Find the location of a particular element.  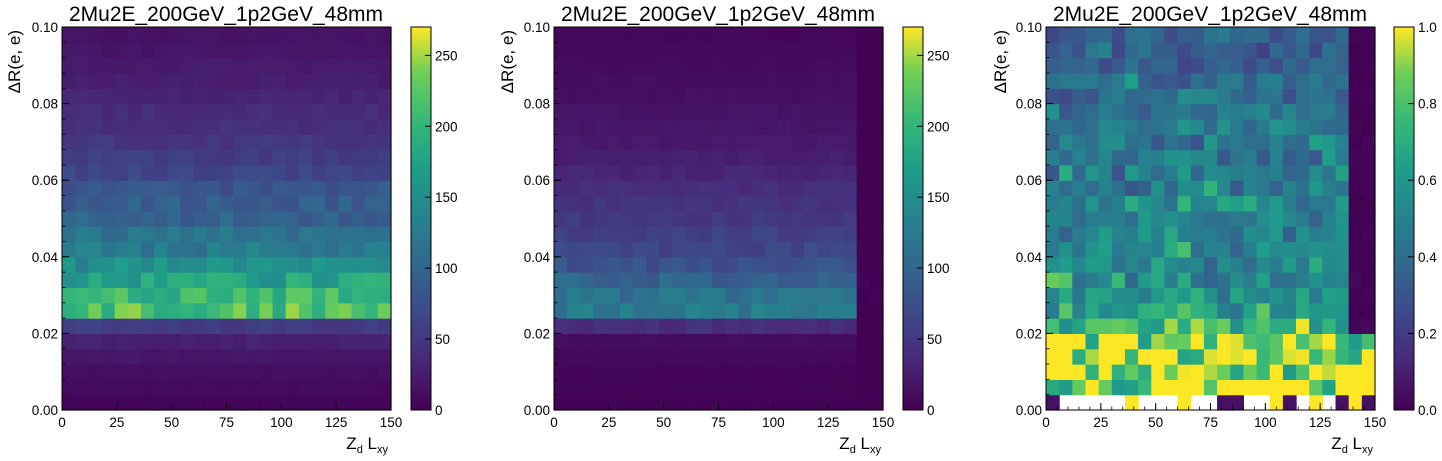

y-tick-label: 0.02 is located at coordinates (537, 333).